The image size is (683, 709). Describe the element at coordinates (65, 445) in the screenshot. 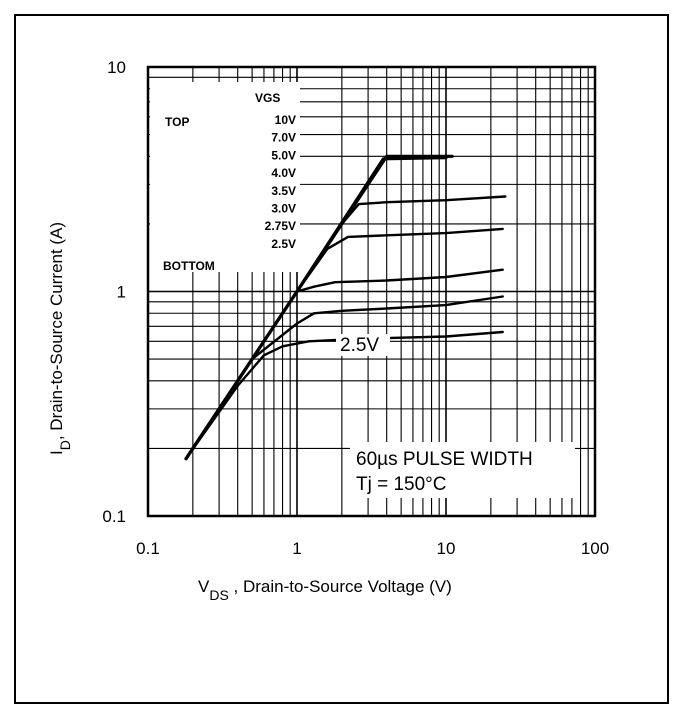

I see `y-axis-title-sub: D` at that location.